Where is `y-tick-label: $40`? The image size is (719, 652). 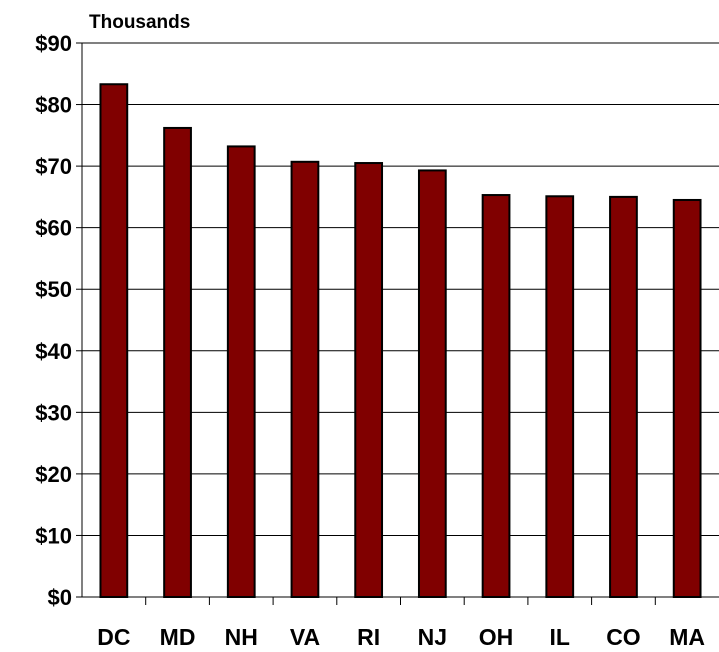 y-tick-label: $40 is located at coordinates (53, 351).